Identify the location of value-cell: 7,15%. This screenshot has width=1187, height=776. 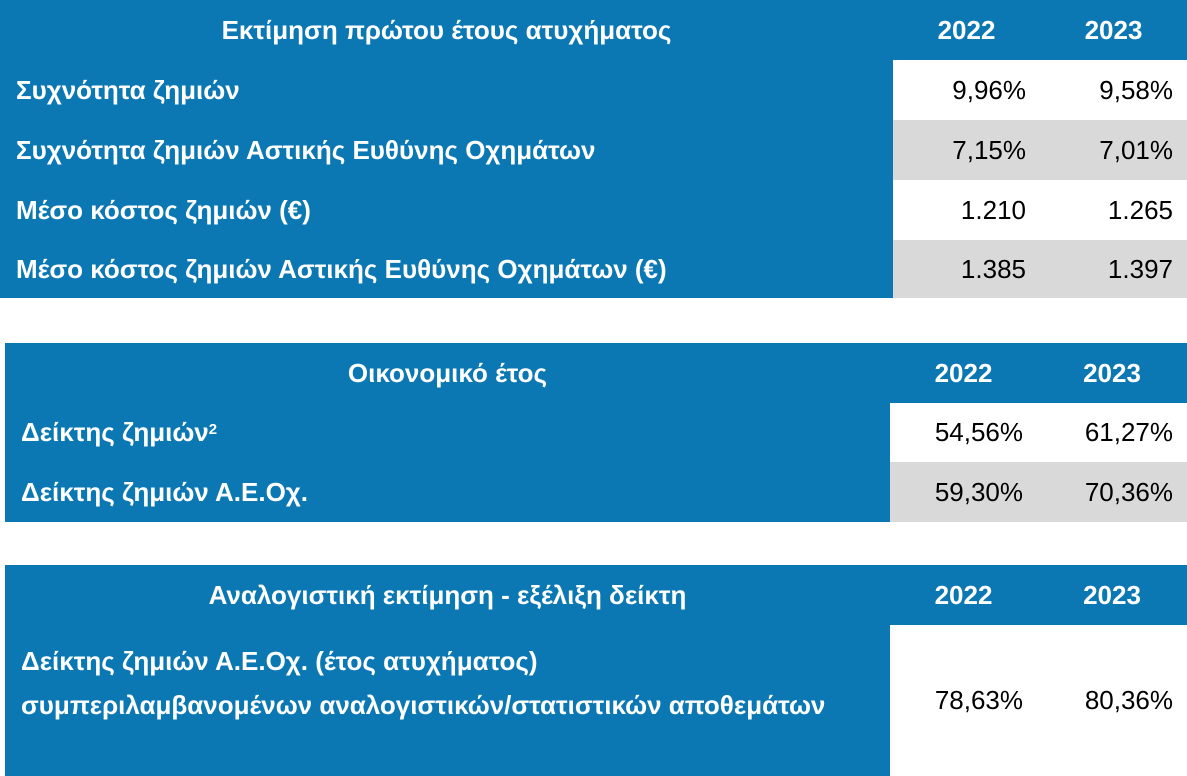
(966, 150).